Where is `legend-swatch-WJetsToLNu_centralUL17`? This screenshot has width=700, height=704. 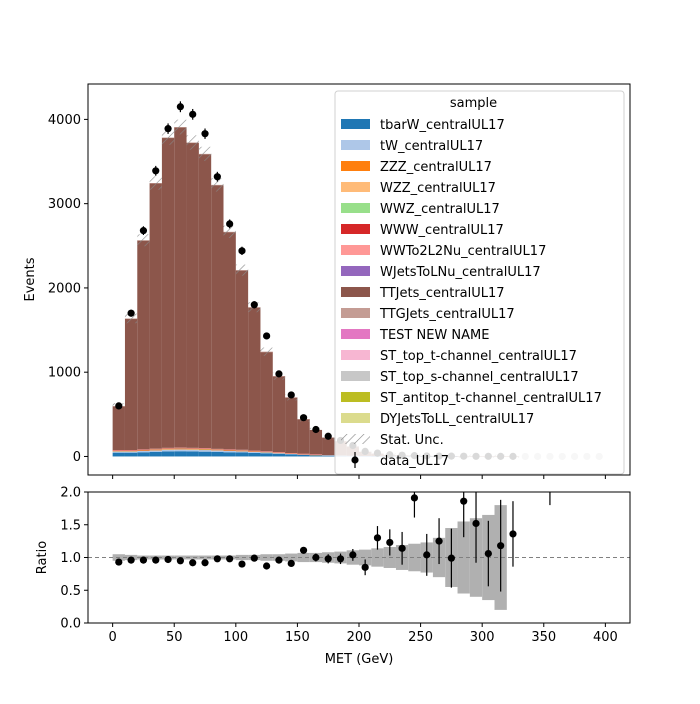
legend-swatch-WJetsToLNu_centralUL17 is located at coordinates (355, 271).